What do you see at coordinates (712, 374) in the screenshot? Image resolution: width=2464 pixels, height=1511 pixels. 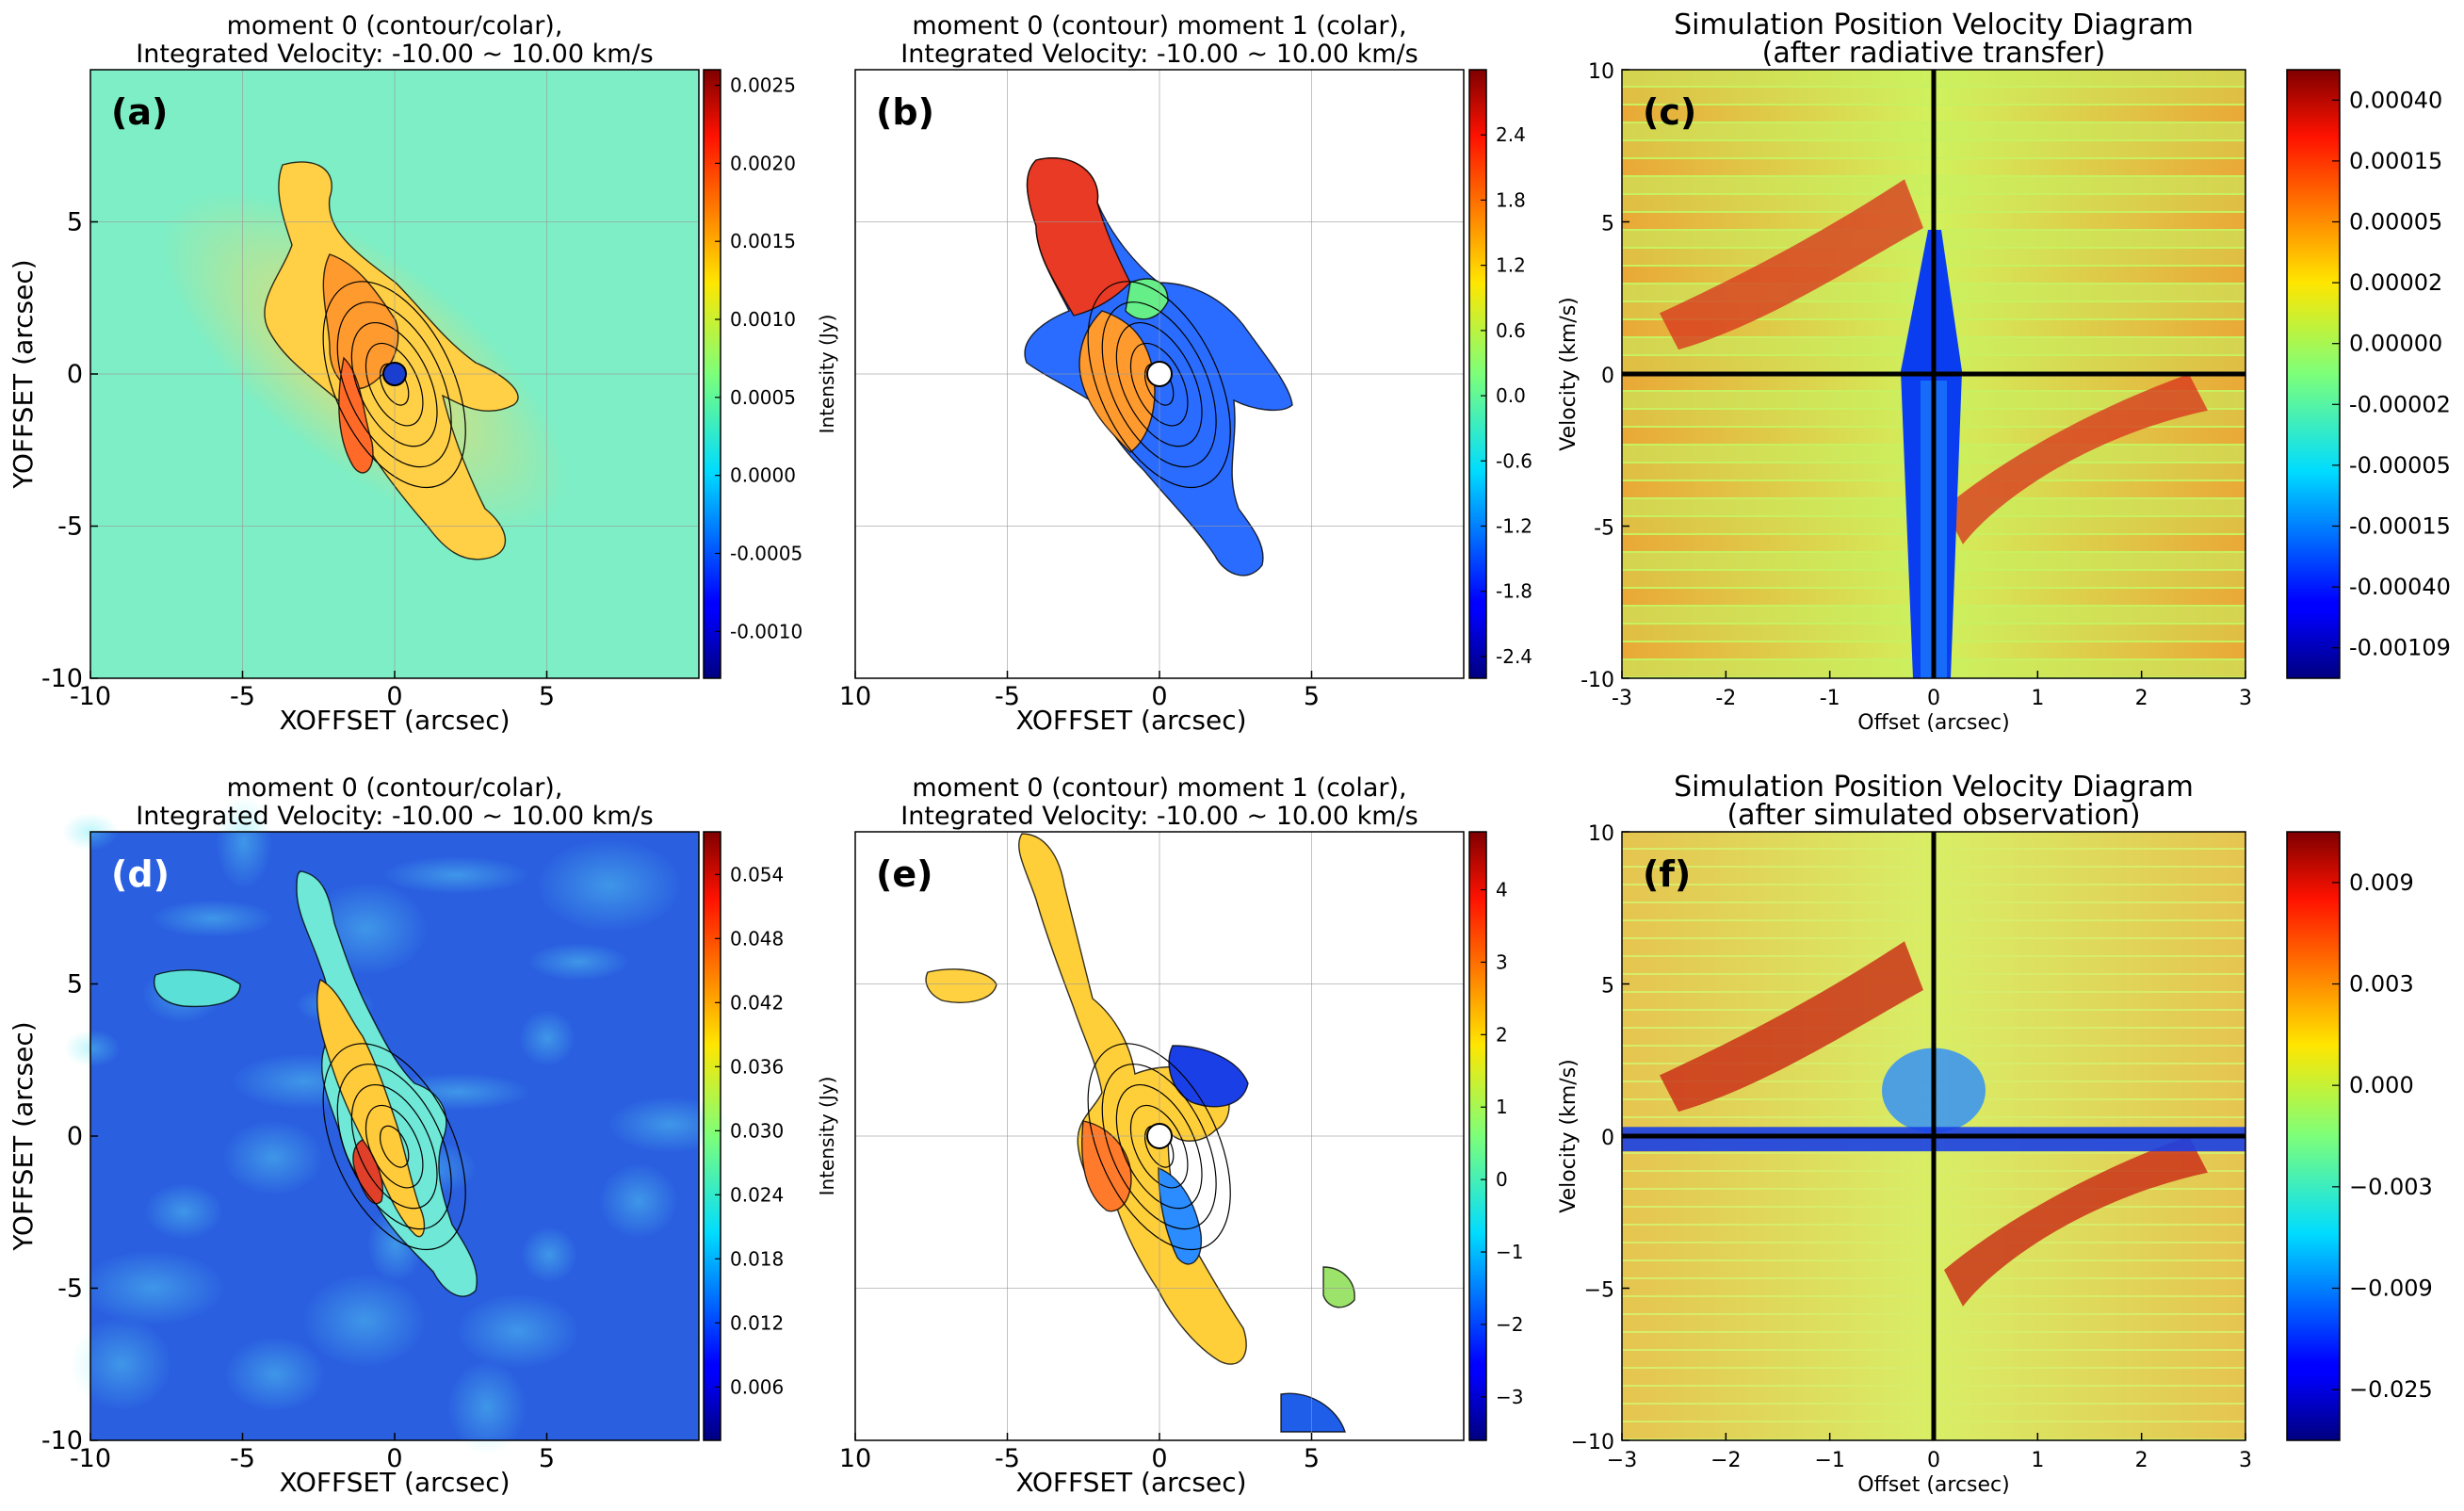 I see `colorbar-a` at bounding box center [712, 374].